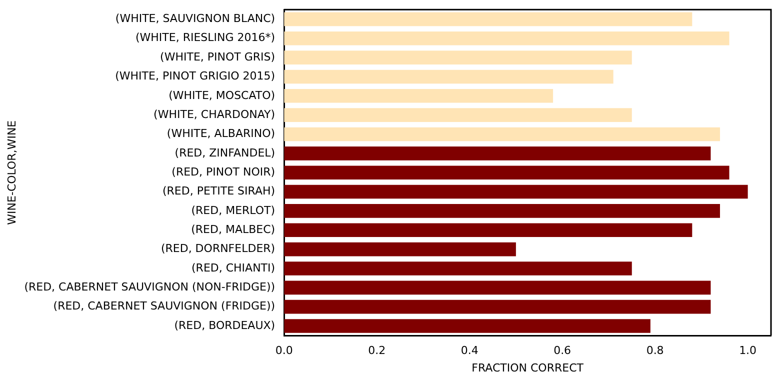 Image resolution: width=777 pixels, height=378 pixels. What do you see at coordinates (221, 133) in the screenshot?
I see `y-tick-label: (WHITE, ALBARINO)` at bounding box center [221, 133].